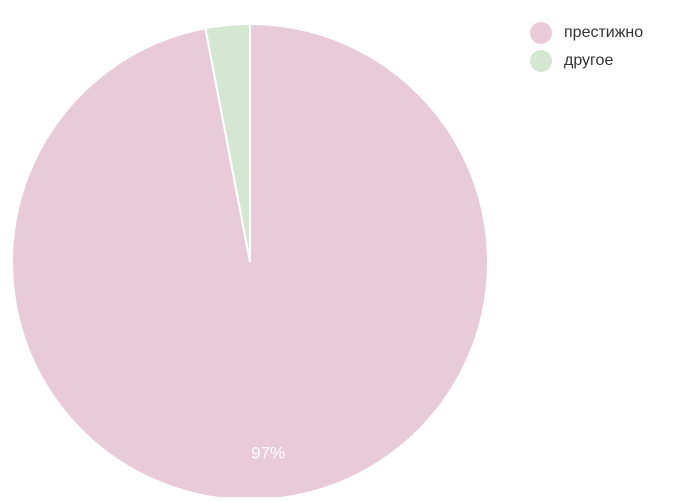 Image resolution: width=692 pixels, height=502 pixels. I want to click on chart-legend: престижно другое, so click(586, 48).